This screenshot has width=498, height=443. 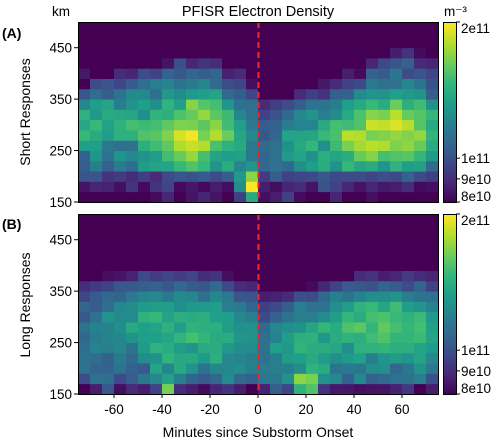 I want to click on colorbar-tick-label: 8e10, so click(x=476, y=388).